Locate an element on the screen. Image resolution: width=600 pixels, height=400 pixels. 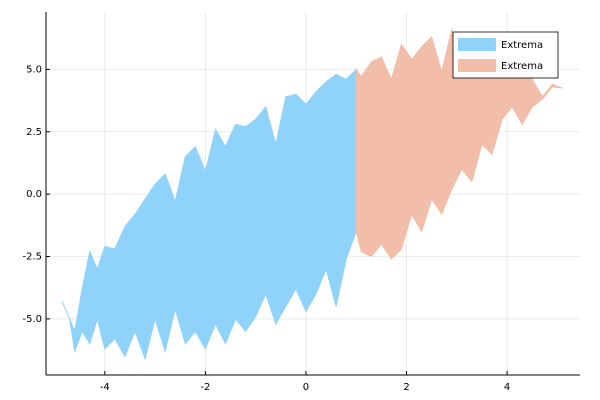
x-tick-label: -4 is located at coordinates (105, 387).